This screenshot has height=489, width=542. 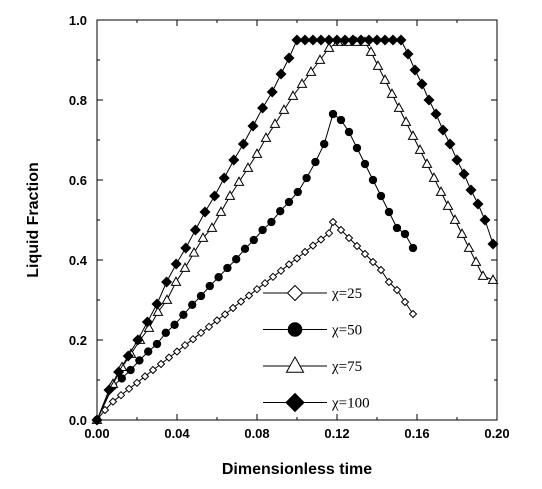 I want to click on legend-label: χ=50, so click(x=346, y=331).